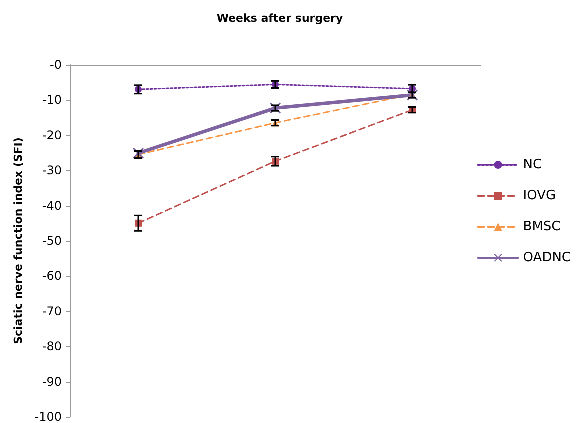  I want to click on legend-label: IOVG, so click(539, 196).